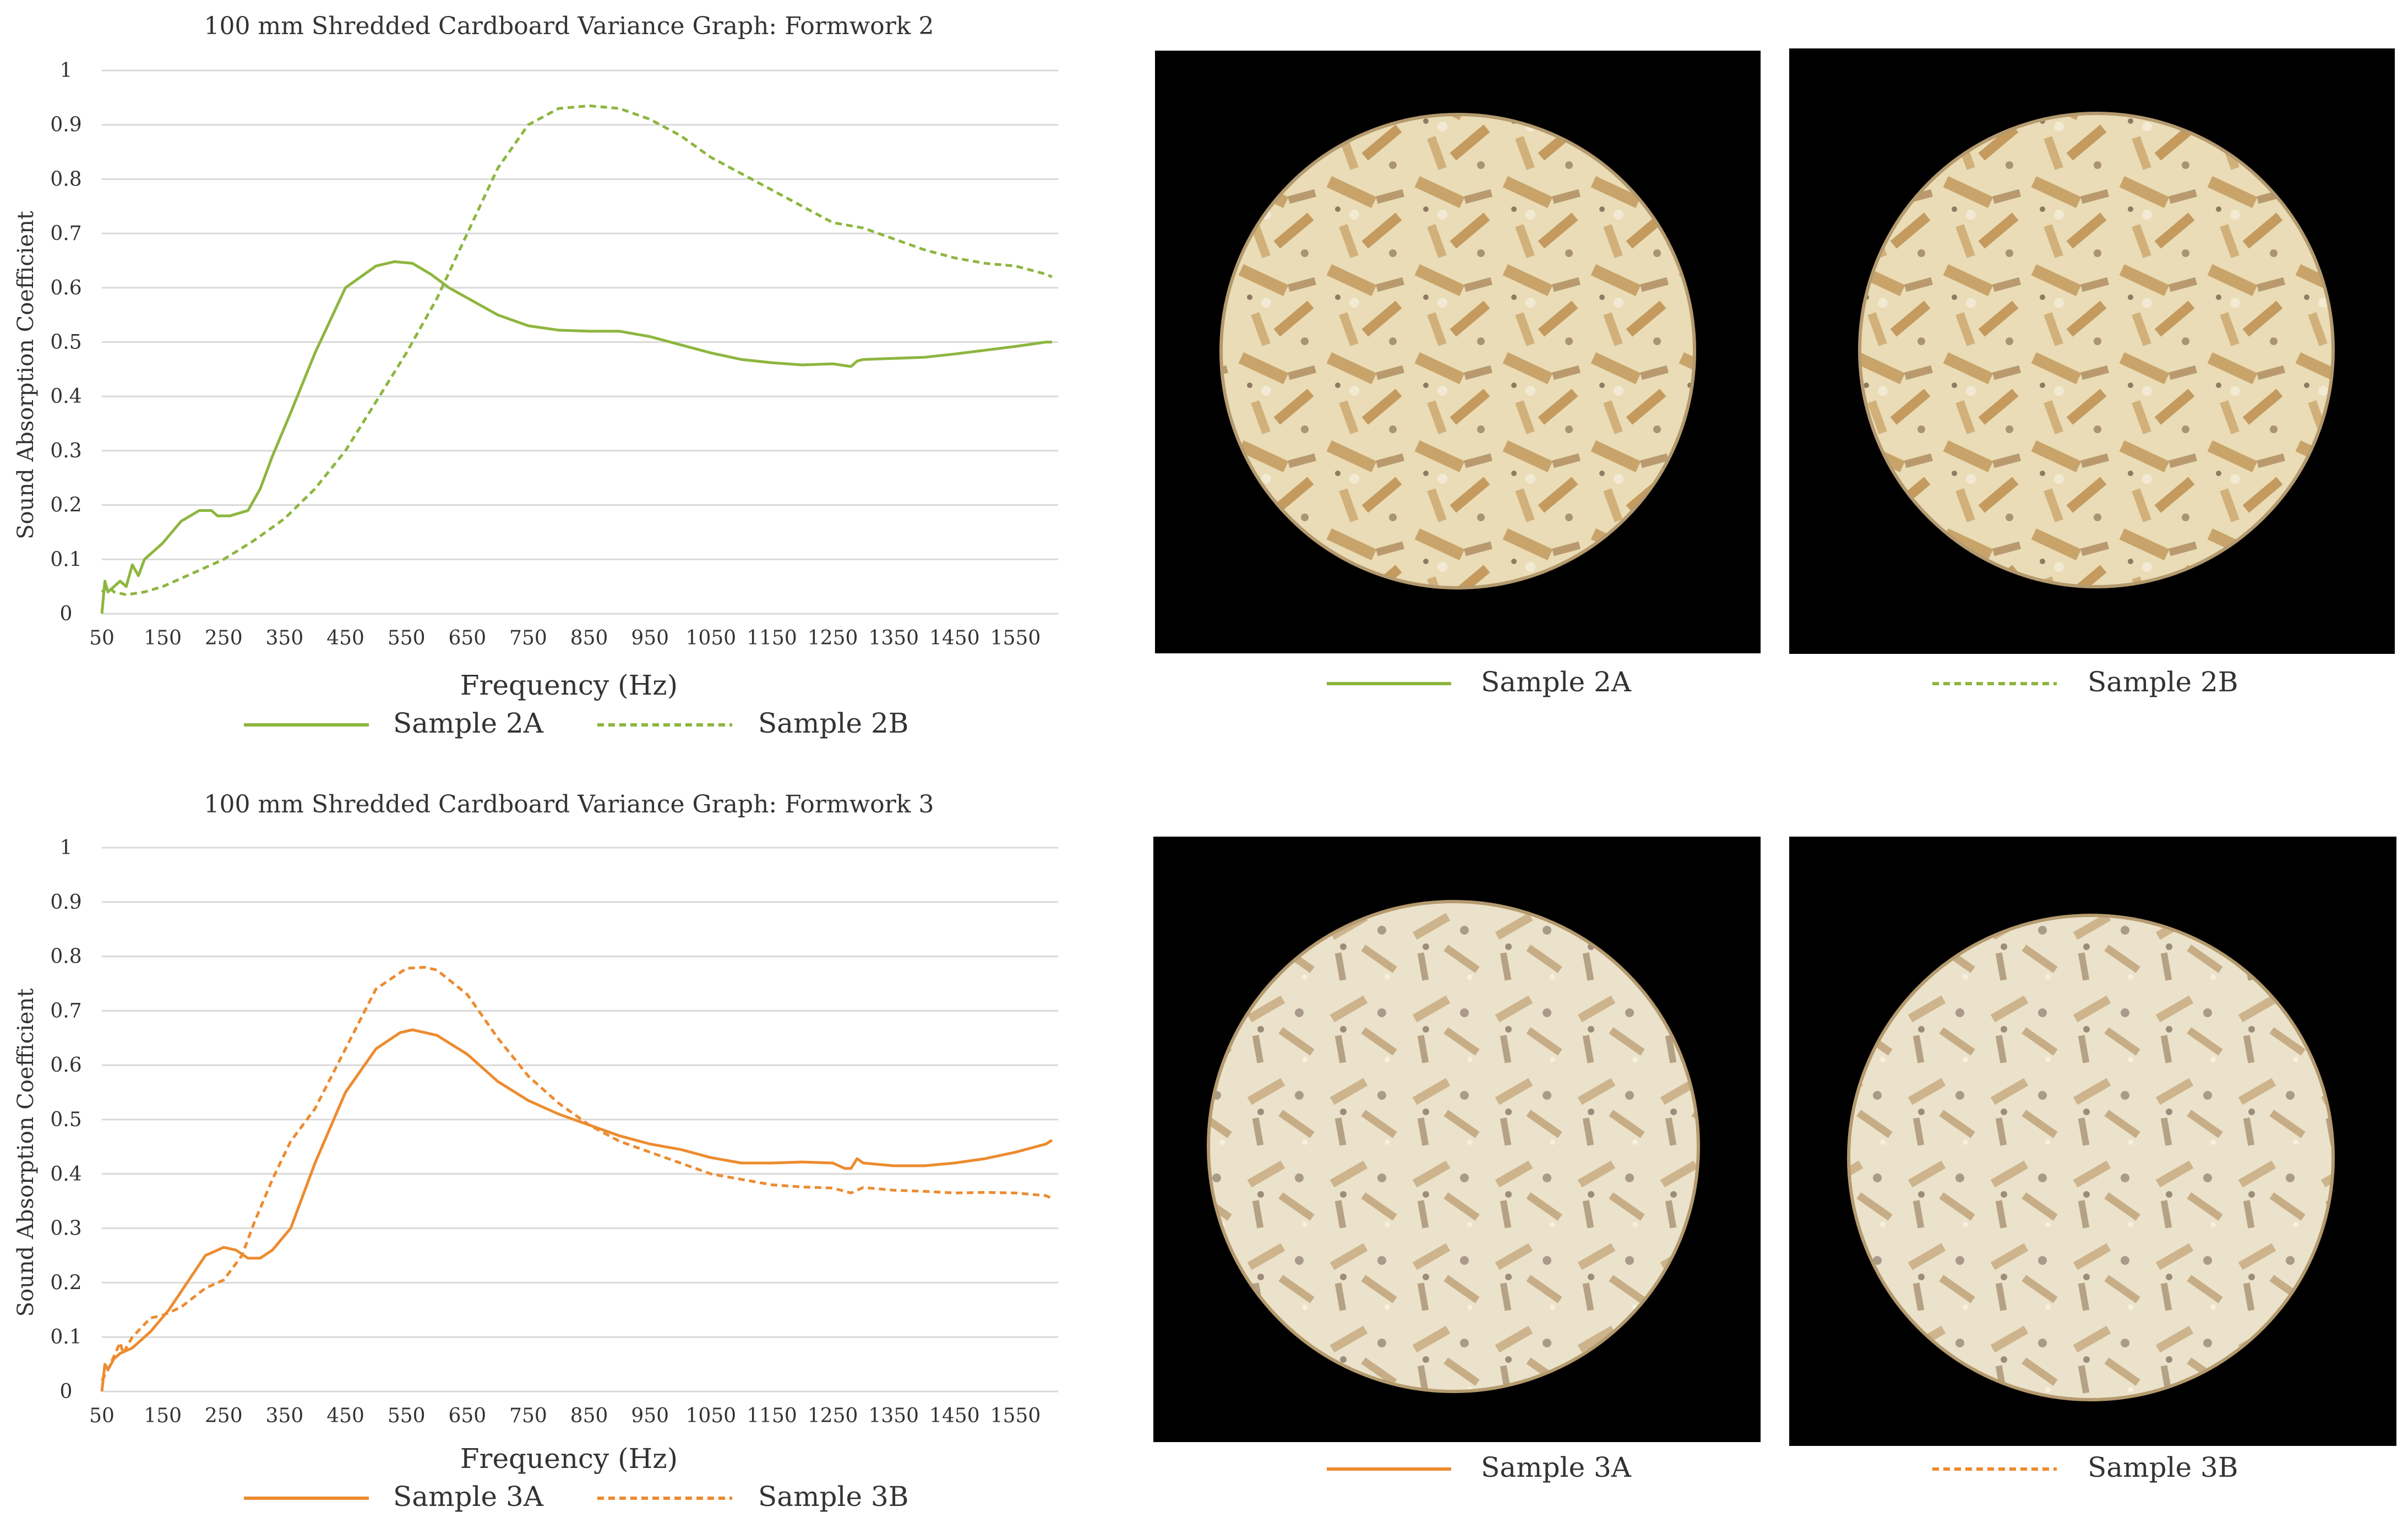  Describe the element at coordinates (468, 1497) in the screenshot. I see `legend-label: Sample 3A` at that location.